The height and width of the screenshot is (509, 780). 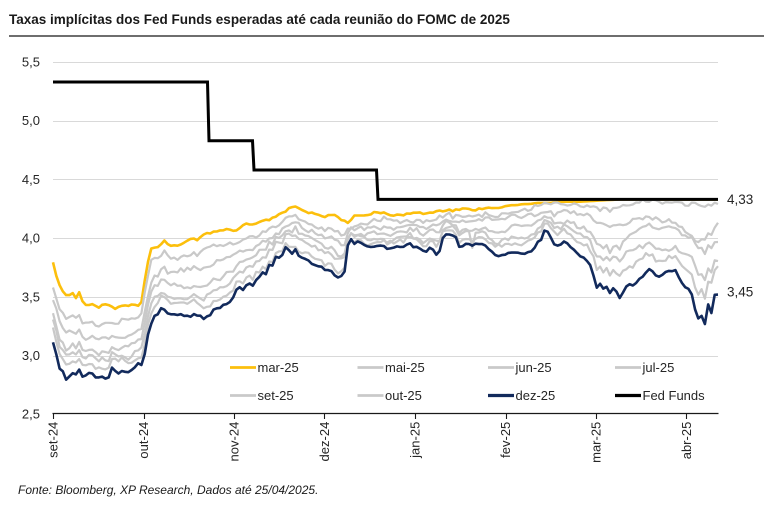 What do you see at coordinates (415, 440) in the screenshot?
I see `svg-text: jan-25` at bounding box center [415, 440].